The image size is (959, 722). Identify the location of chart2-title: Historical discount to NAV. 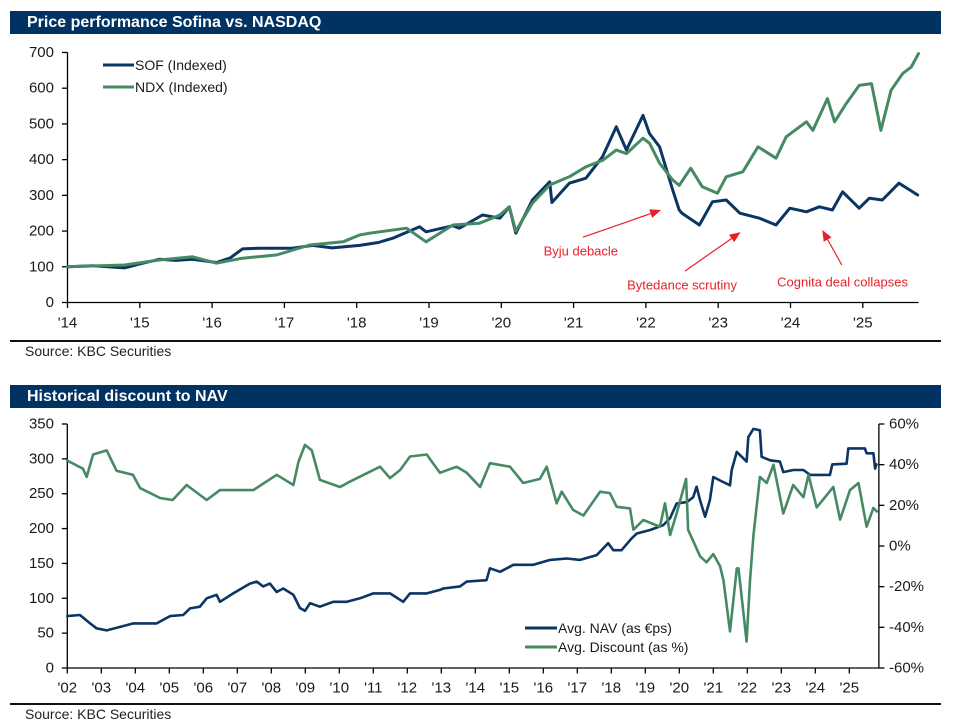
(127, 396).